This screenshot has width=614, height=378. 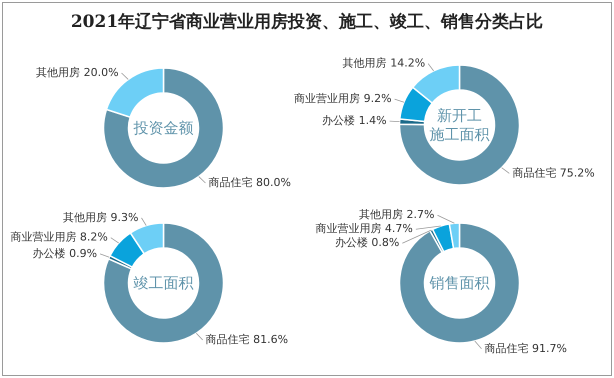 What do you see at coordinates (525, 348) in the screenshot?
I see `slice-label: 商品住宅 91.7%` at bounding box center [525, 348].